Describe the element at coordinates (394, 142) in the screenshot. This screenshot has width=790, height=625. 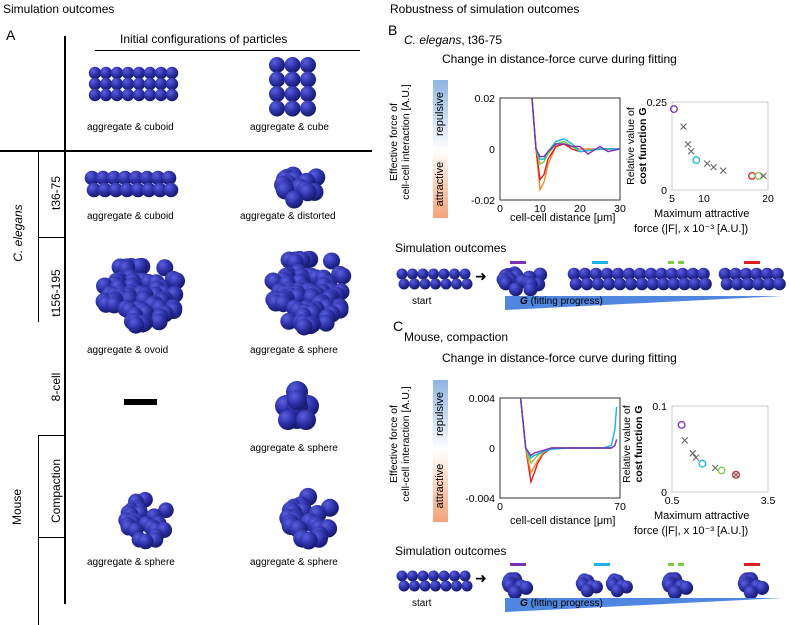
I see `panel-b-ylabel-1: Effective force of` at that location.